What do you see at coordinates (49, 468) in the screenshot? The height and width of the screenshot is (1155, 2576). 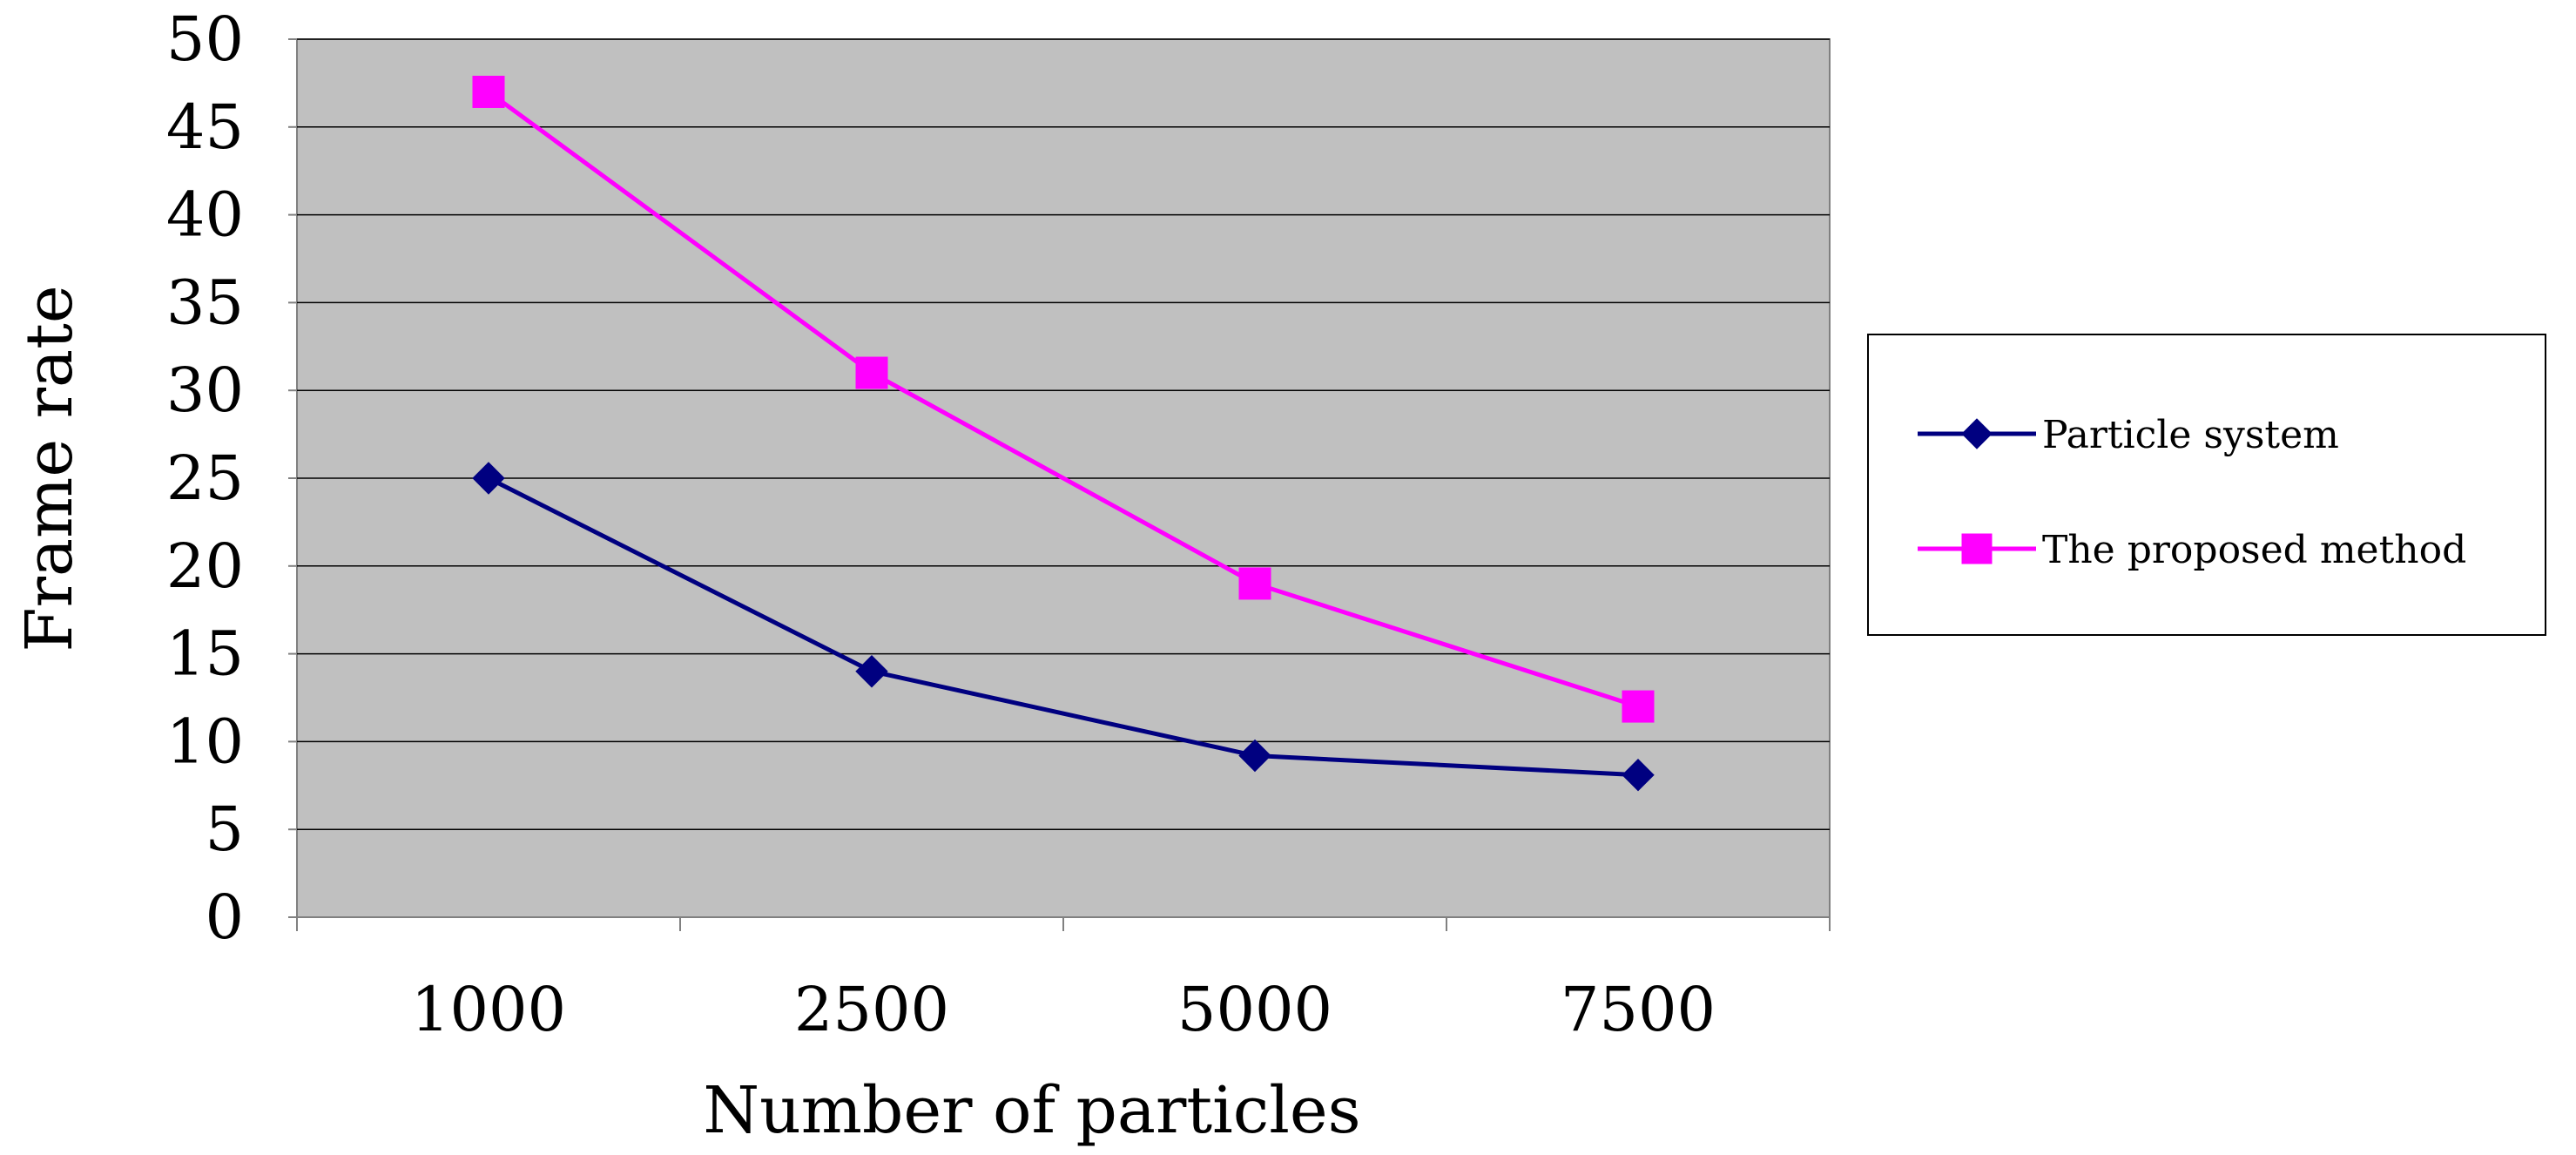 I see `y-axis-title: Frame rate` at bounding box center [49, 468].